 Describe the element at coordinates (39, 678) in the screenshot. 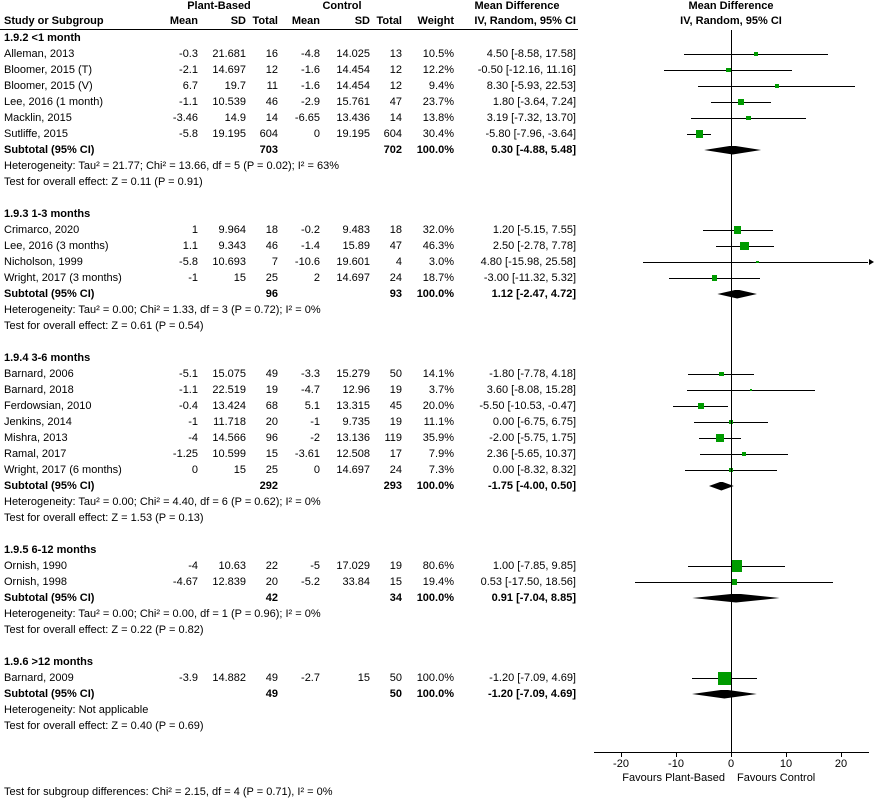

I see `study-label: Barnard, 2009` at that location.